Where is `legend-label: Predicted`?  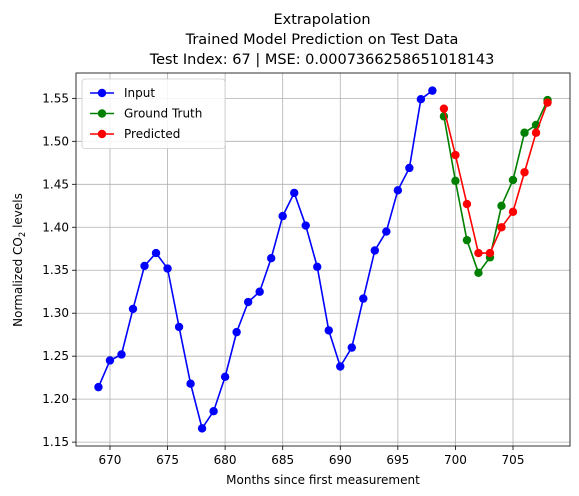
legend-label: Predicted is located at coordinates (152, 134).